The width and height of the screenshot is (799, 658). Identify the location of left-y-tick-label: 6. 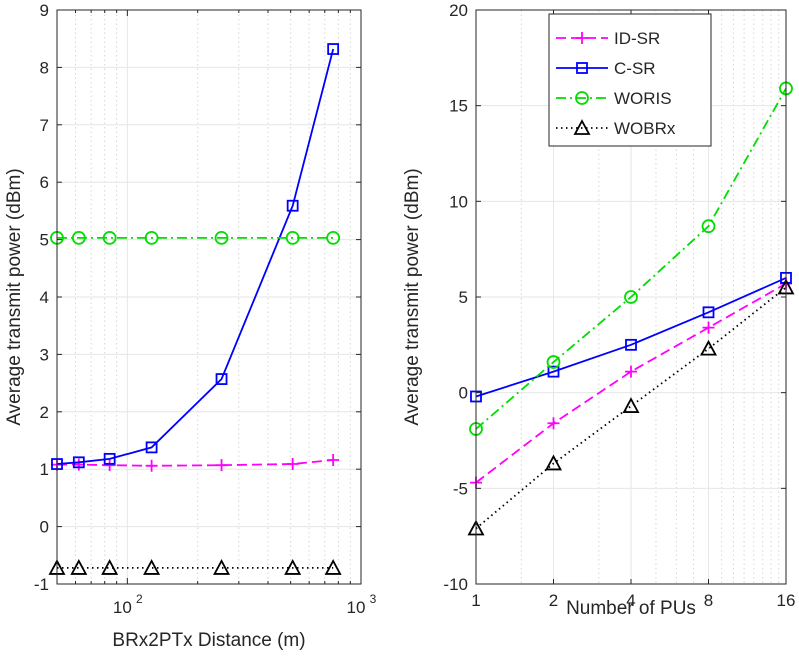
(44, 182).